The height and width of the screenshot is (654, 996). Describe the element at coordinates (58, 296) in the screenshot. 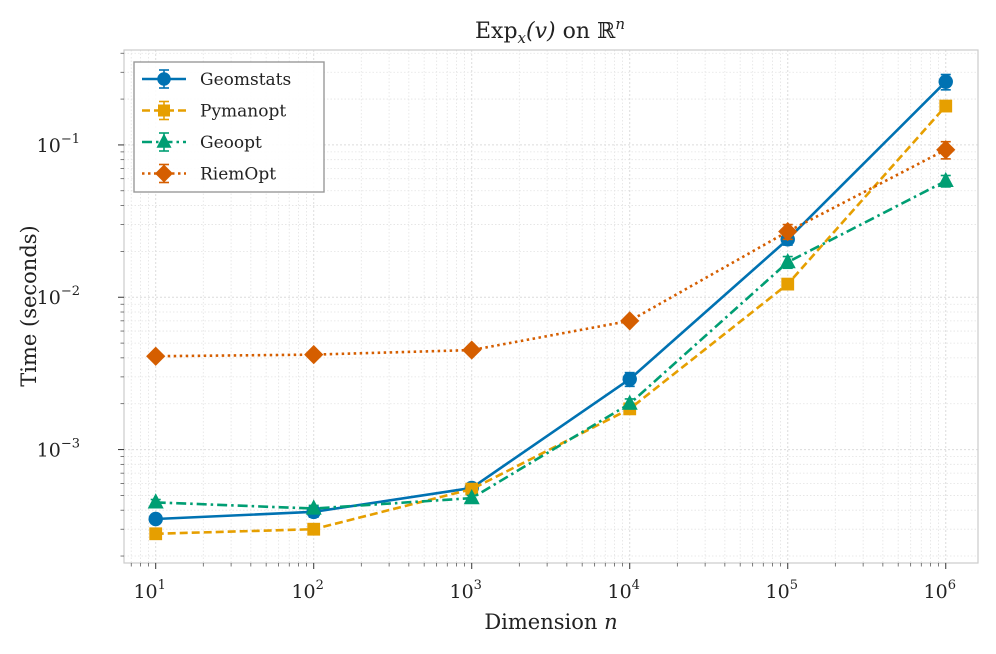

I see `y-tick-label: 10⁻²` at that location.